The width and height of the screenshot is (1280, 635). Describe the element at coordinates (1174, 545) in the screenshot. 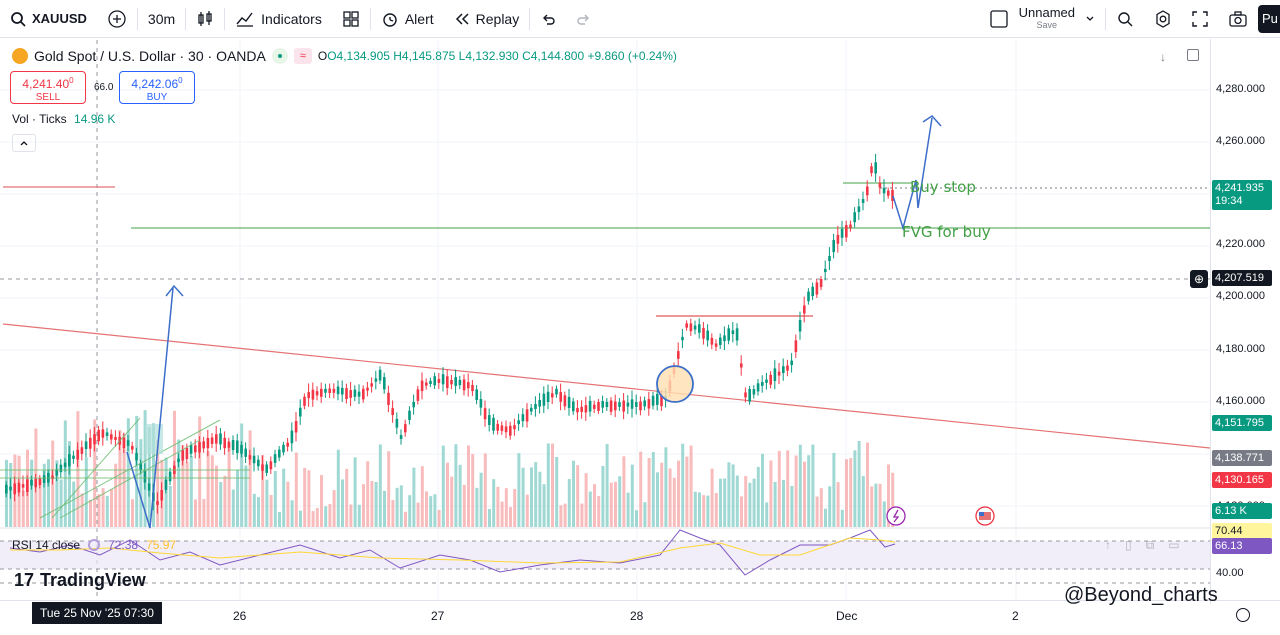

I see `minimize-icon: ▭` at that location.